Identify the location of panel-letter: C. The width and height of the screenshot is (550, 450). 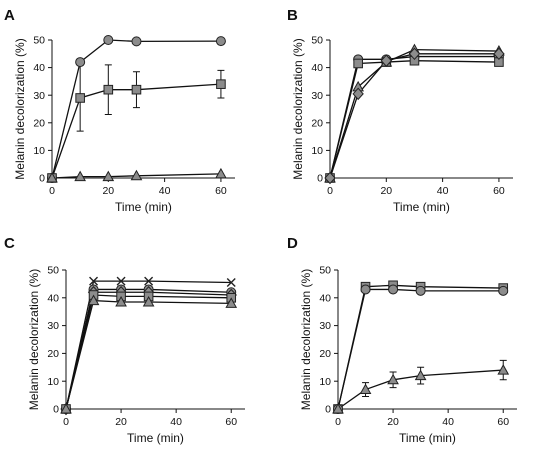
(9, 243).